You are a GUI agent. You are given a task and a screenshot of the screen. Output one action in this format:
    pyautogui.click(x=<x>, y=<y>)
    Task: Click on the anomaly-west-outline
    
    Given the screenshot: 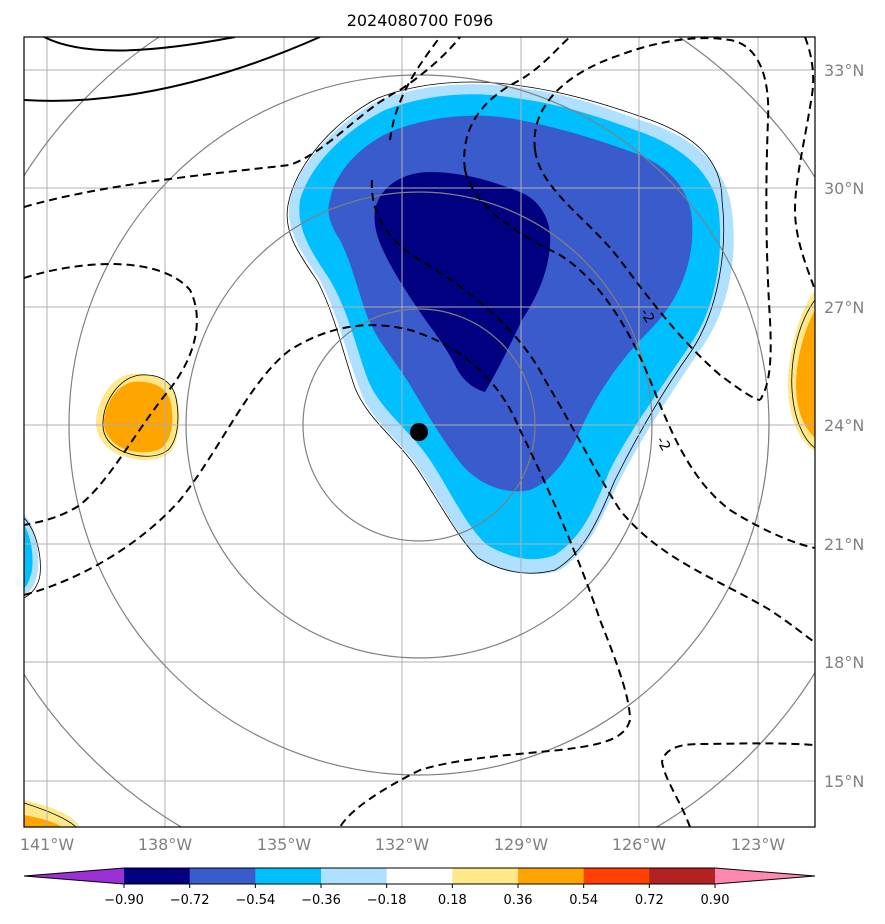 What is the action you would take?
    pyautogui.click(x=140, y=415)
    